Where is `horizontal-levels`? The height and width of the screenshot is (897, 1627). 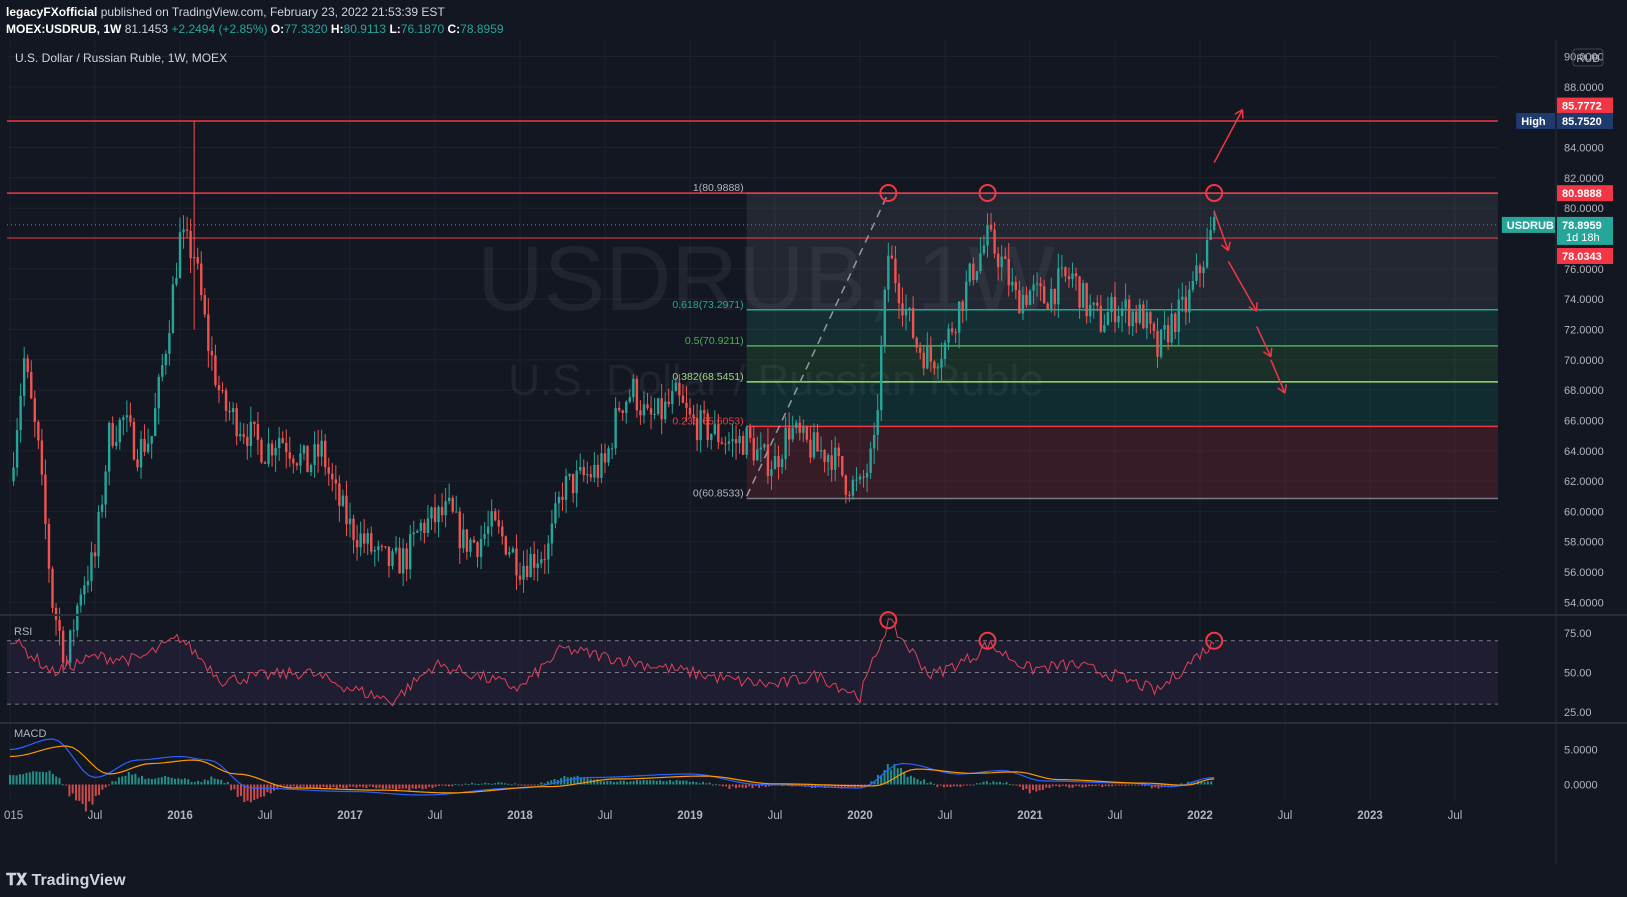 horizontal-levels is located at coordinates (752, 179).